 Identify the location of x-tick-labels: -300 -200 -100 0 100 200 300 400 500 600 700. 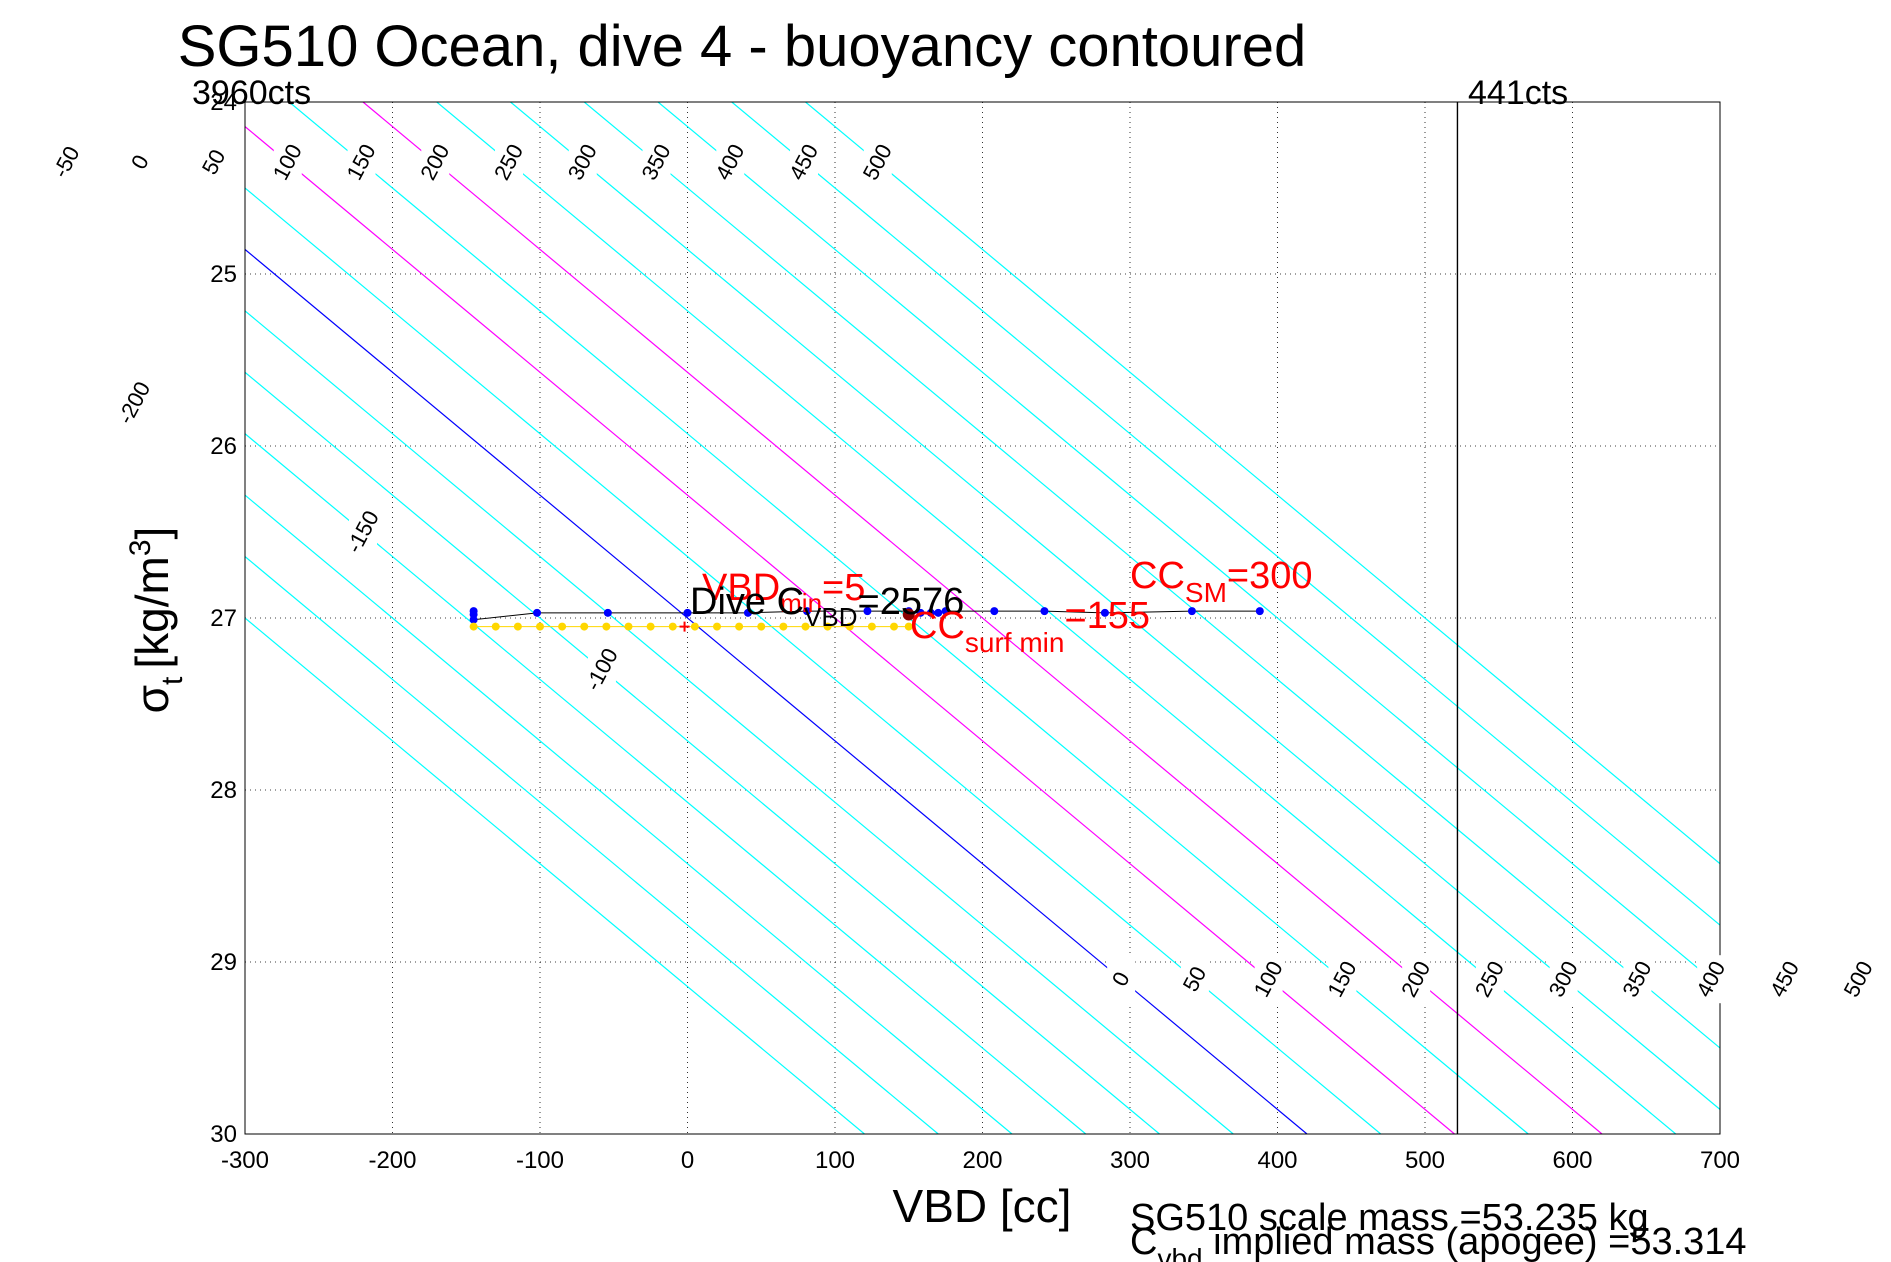
(980, 1160).